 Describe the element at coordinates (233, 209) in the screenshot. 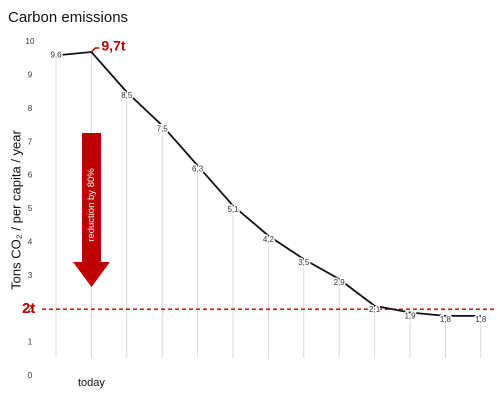

I see `value-label: 5,1` at that location.